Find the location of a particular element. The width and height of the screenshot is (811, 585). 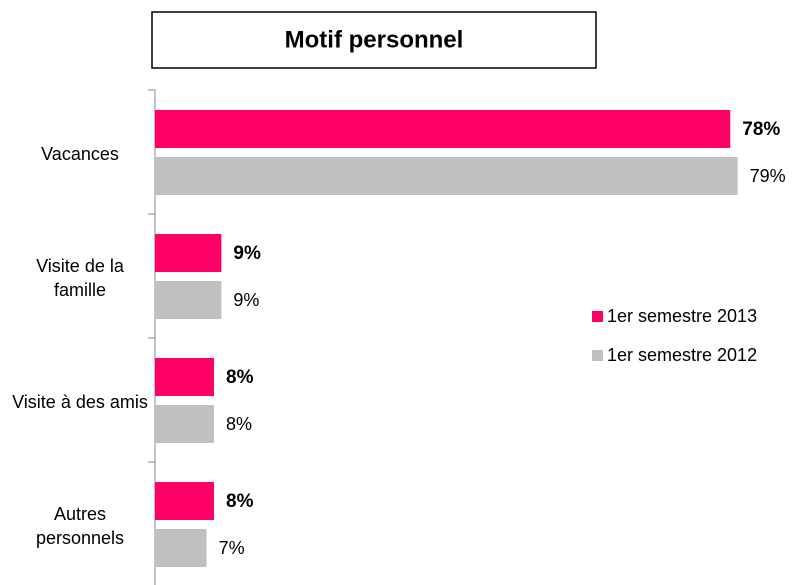

category-label: Vacances is located at coordinates (80, 154).